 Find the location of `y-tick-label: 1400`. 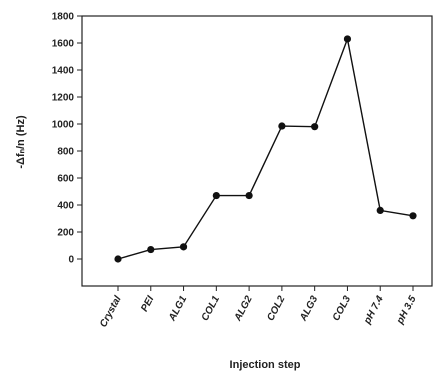

y-tick-label: 1400 is located at coordinates (63, 71).